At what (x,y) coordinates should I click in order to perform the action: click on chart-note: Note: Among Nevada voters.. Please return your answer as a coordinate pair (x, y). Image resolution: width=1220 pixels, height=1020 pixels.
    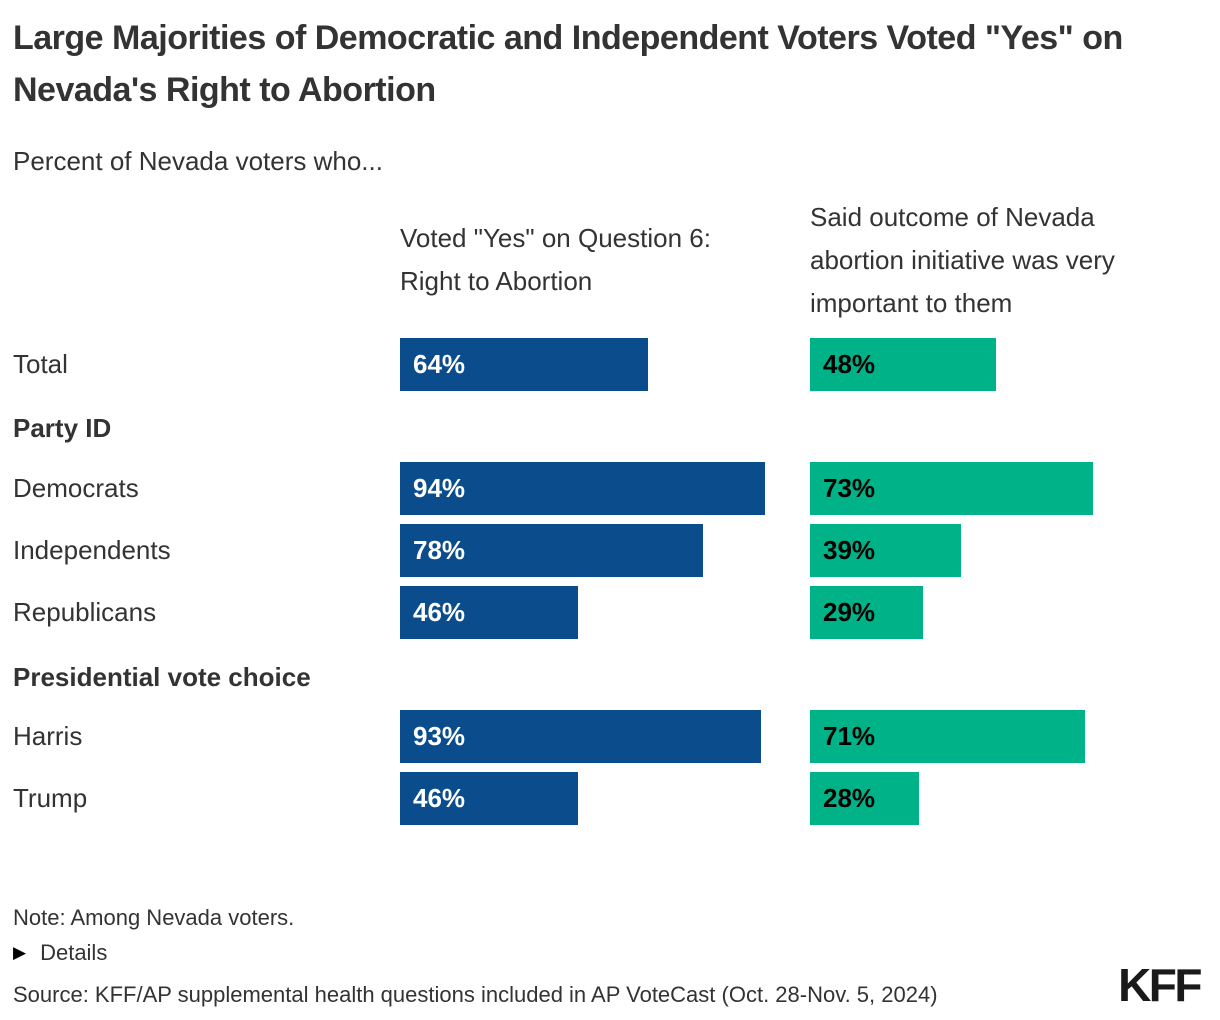
    Looking at the image, I should click on (154, 917).